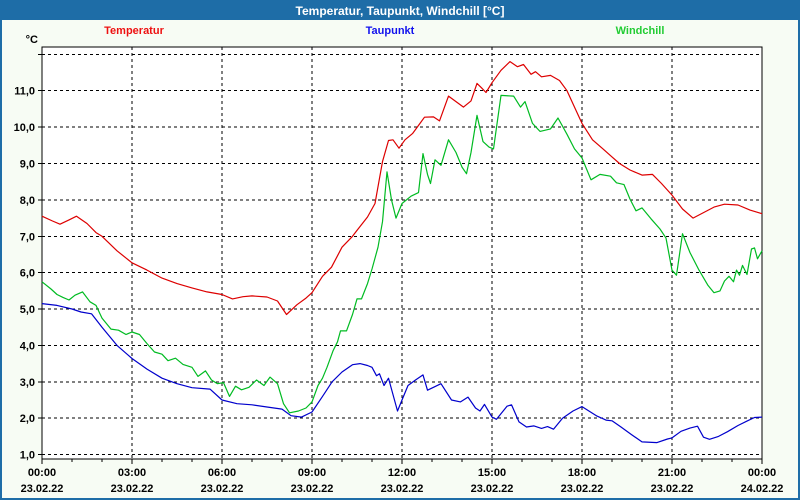 The image size is (800, 500). What do you see at coordinates (32, 40) in the screenshot?
I see `y-axis-unit-label: °C` at bounding box center [32, 40].